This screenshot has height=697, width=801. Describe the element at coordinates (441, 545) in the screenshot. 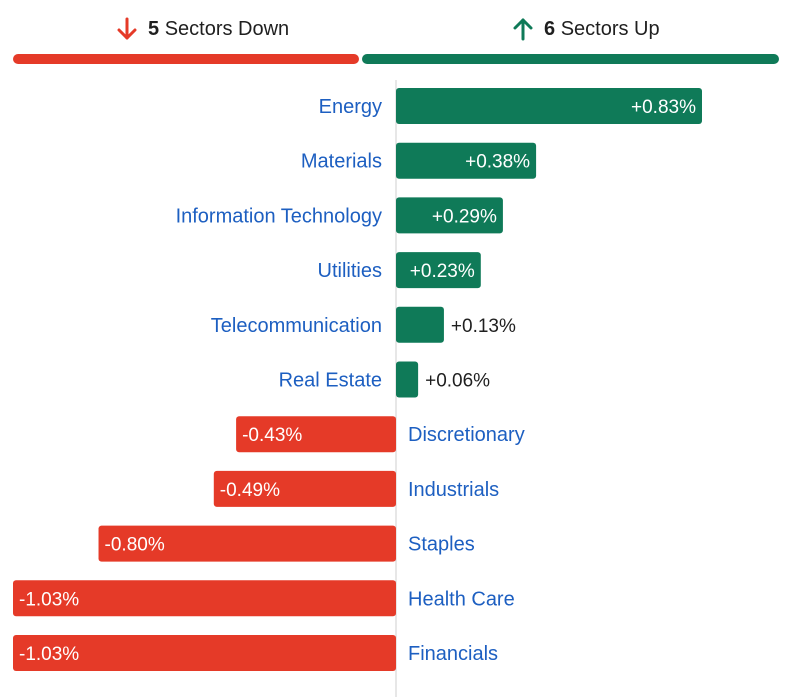

I see `sector-label: Staples` at that location.